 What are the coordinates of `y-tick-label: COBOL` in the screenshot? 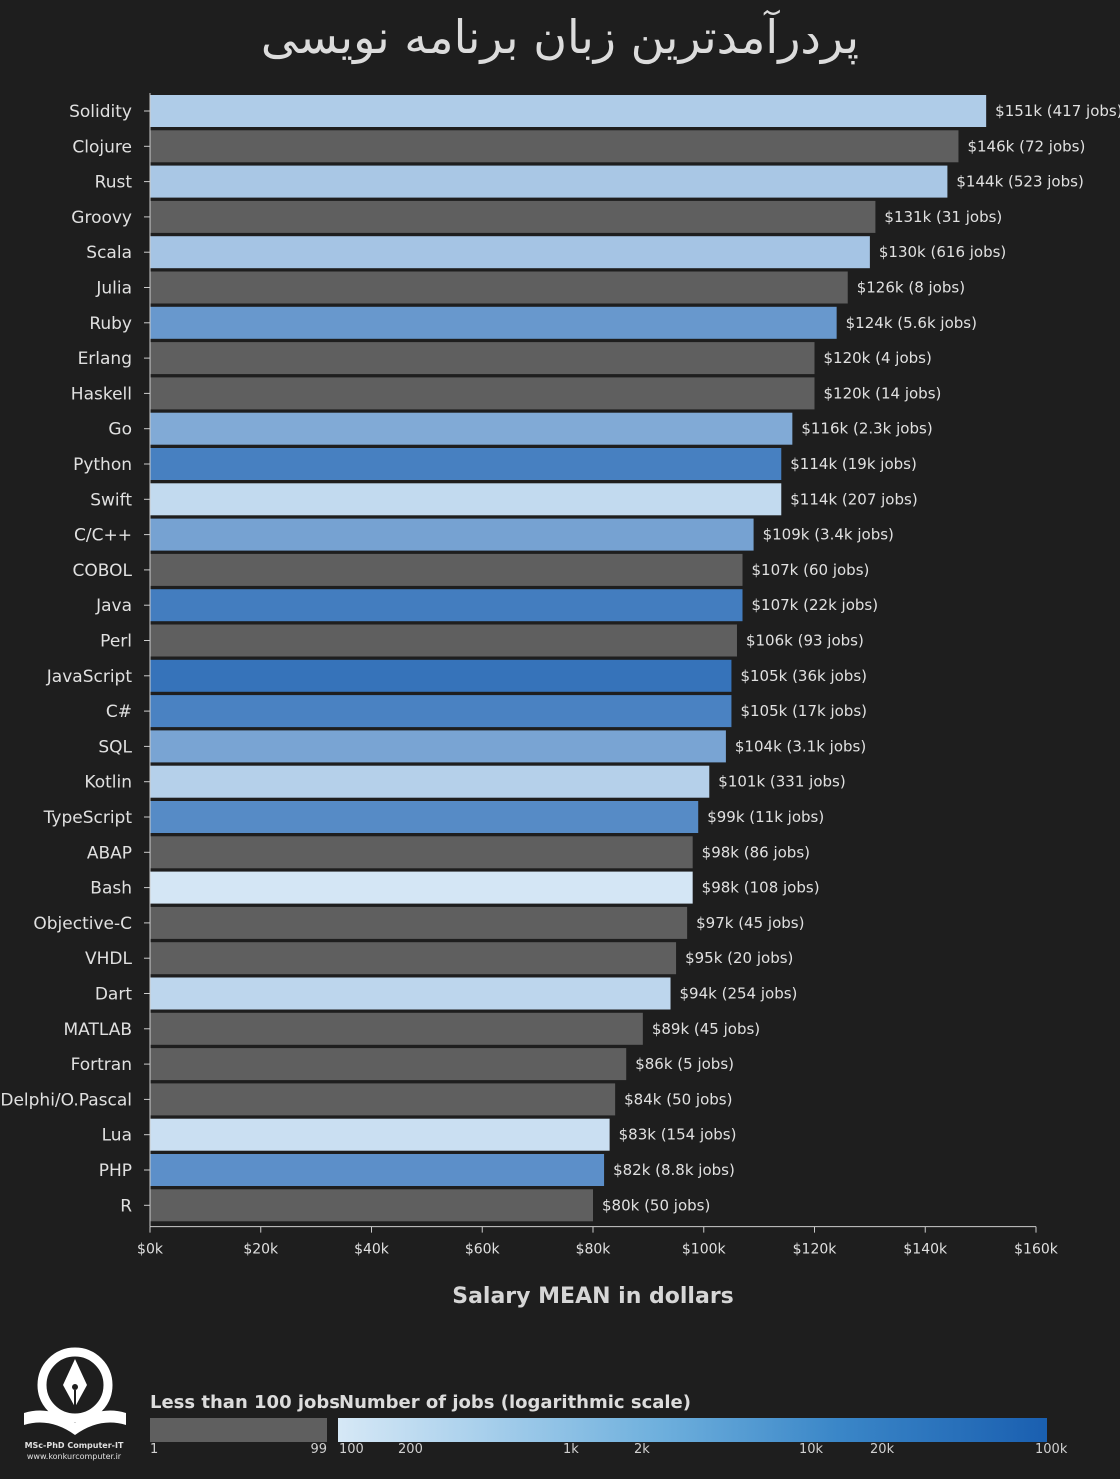 It's located at (103, 571).